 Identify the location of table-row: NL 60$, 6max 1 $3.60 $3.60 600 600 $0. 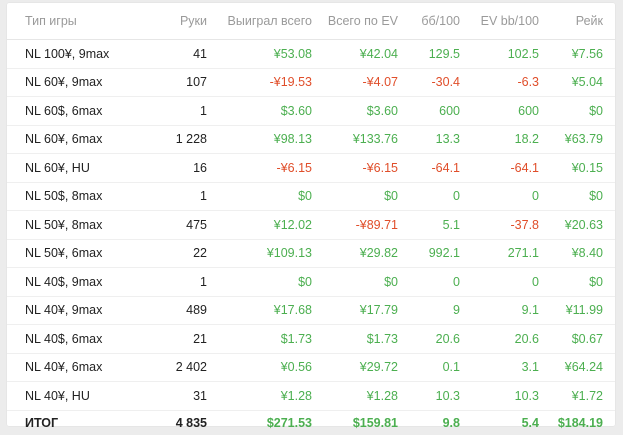
(311, 111).